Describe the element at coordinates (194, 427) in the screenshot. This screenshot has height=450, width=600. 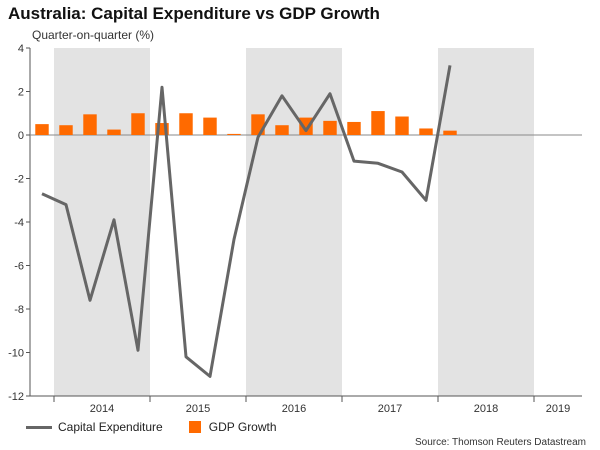
I see `legend-box-swatch` at that location.